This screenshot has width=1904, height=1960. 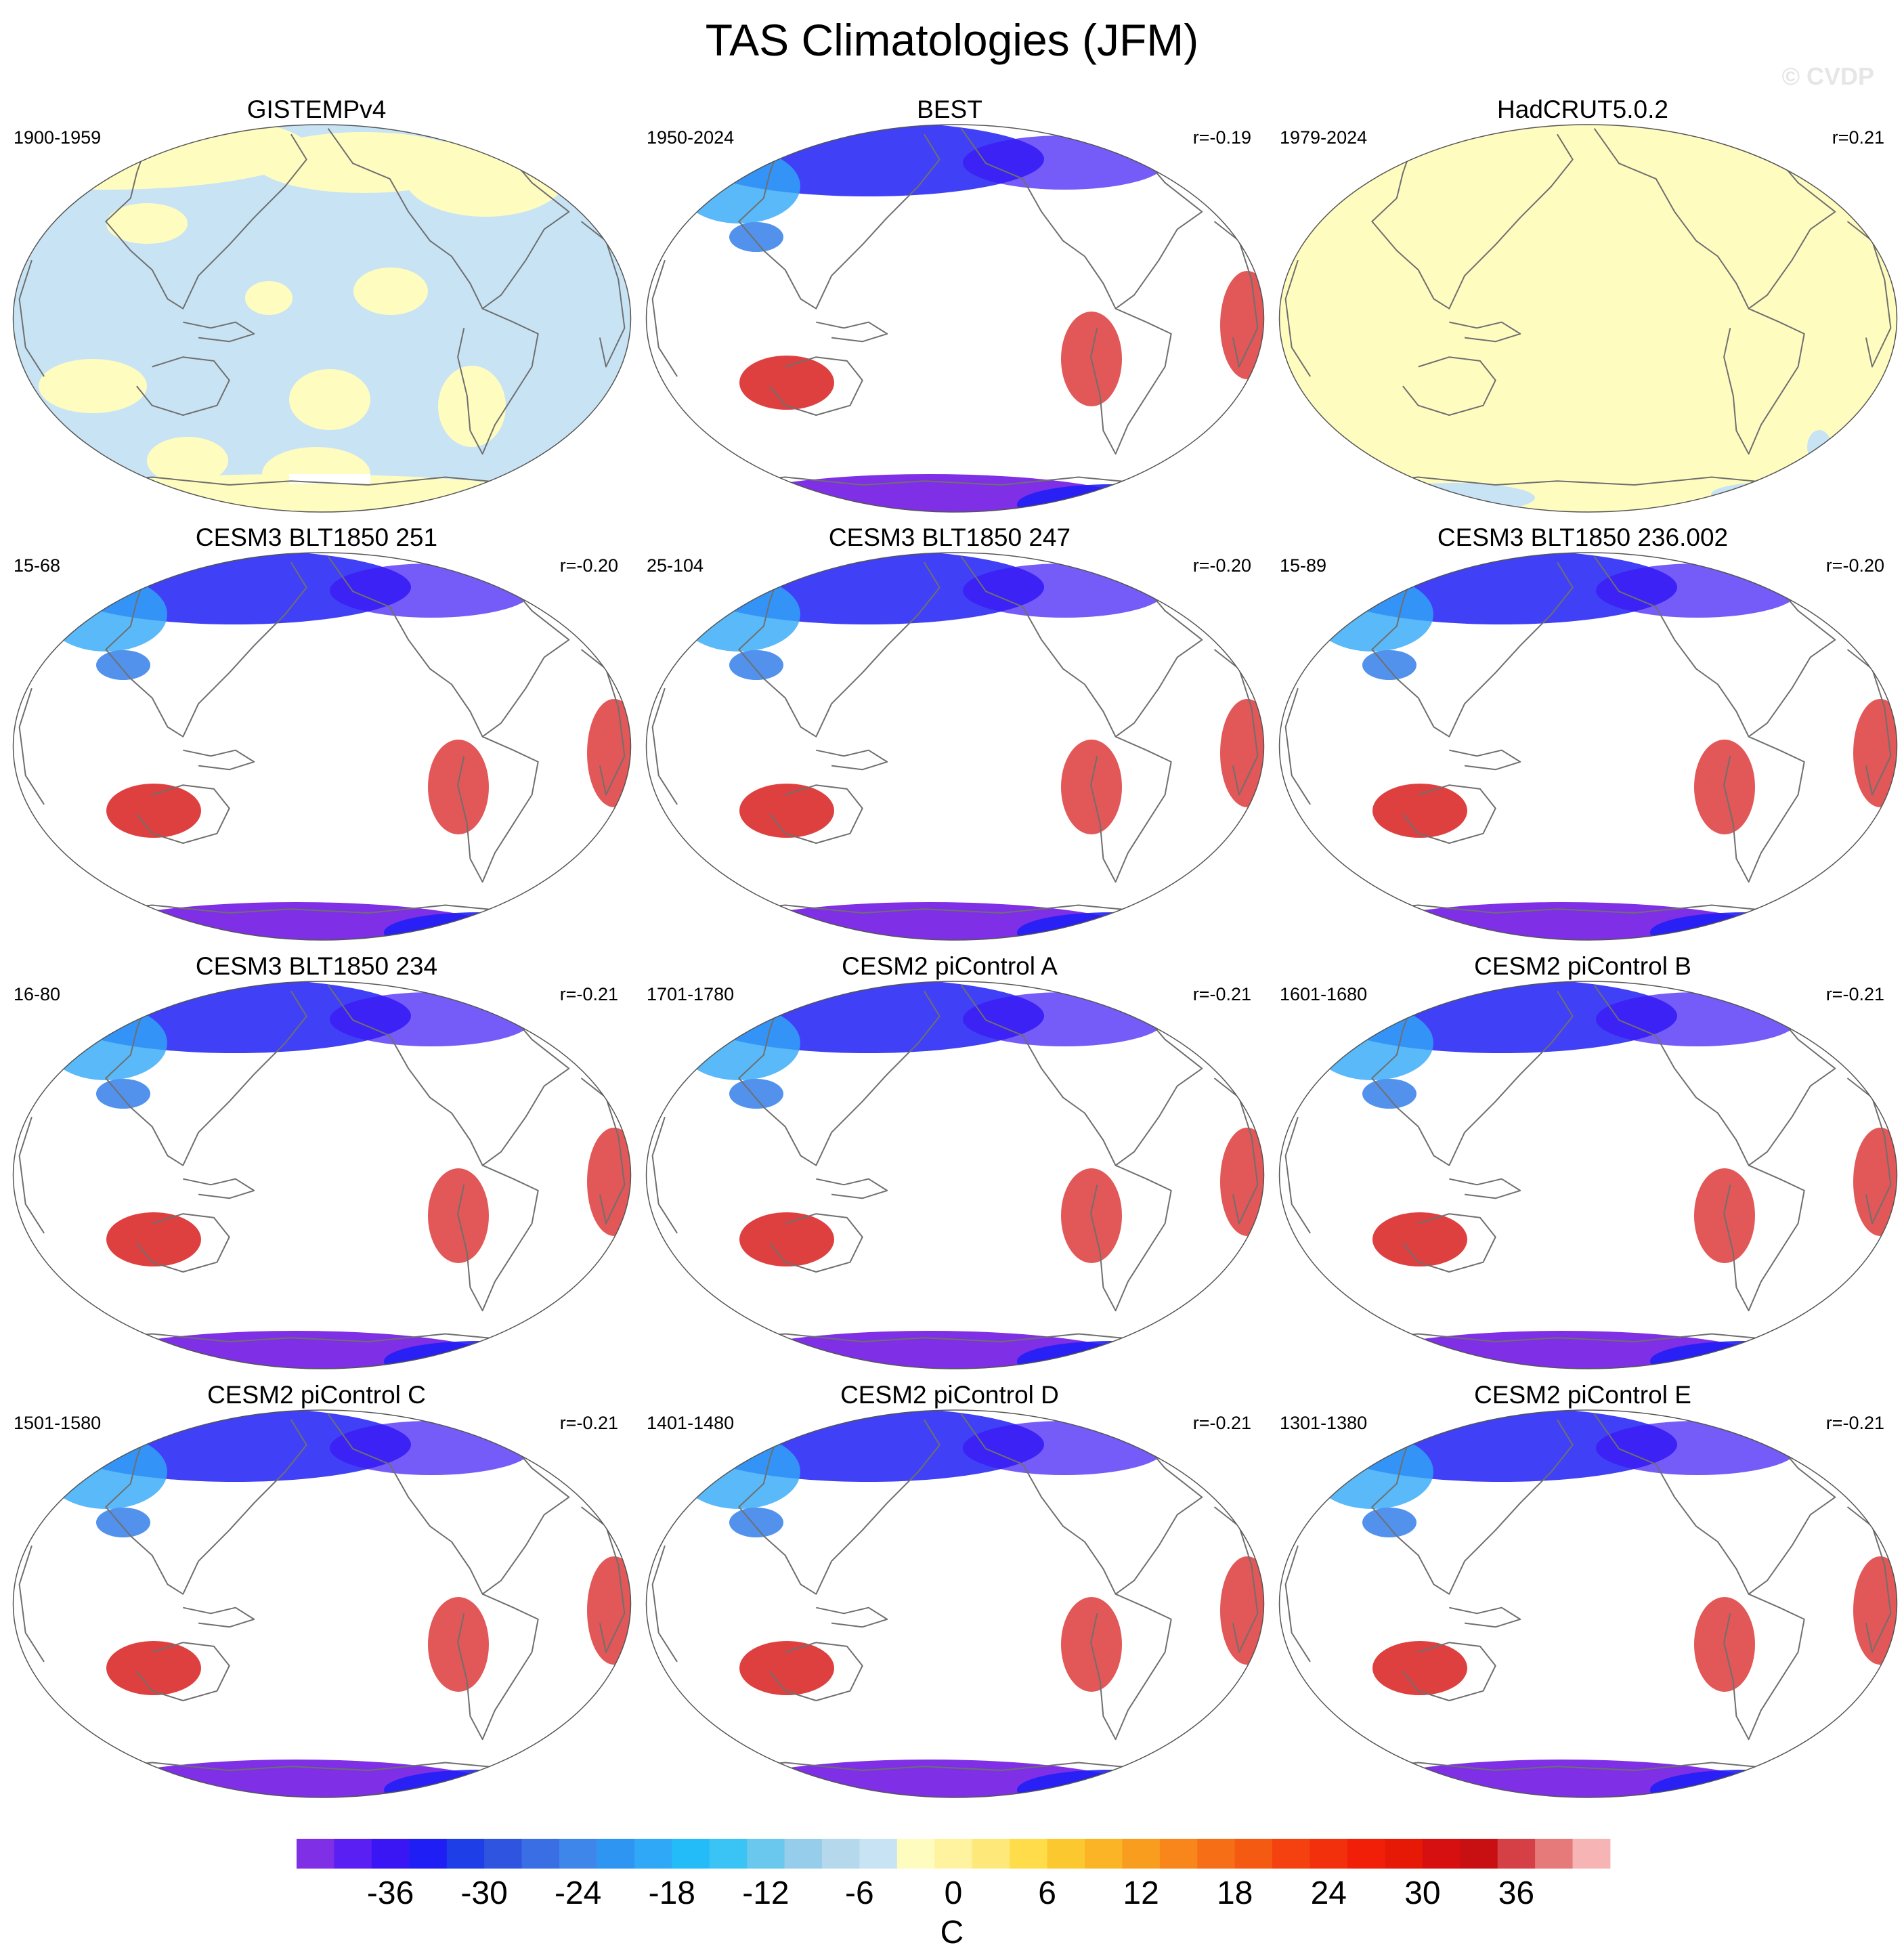 I want to click on panel-title: HadCRUT5.0.2, so click(x=1583, y=109).